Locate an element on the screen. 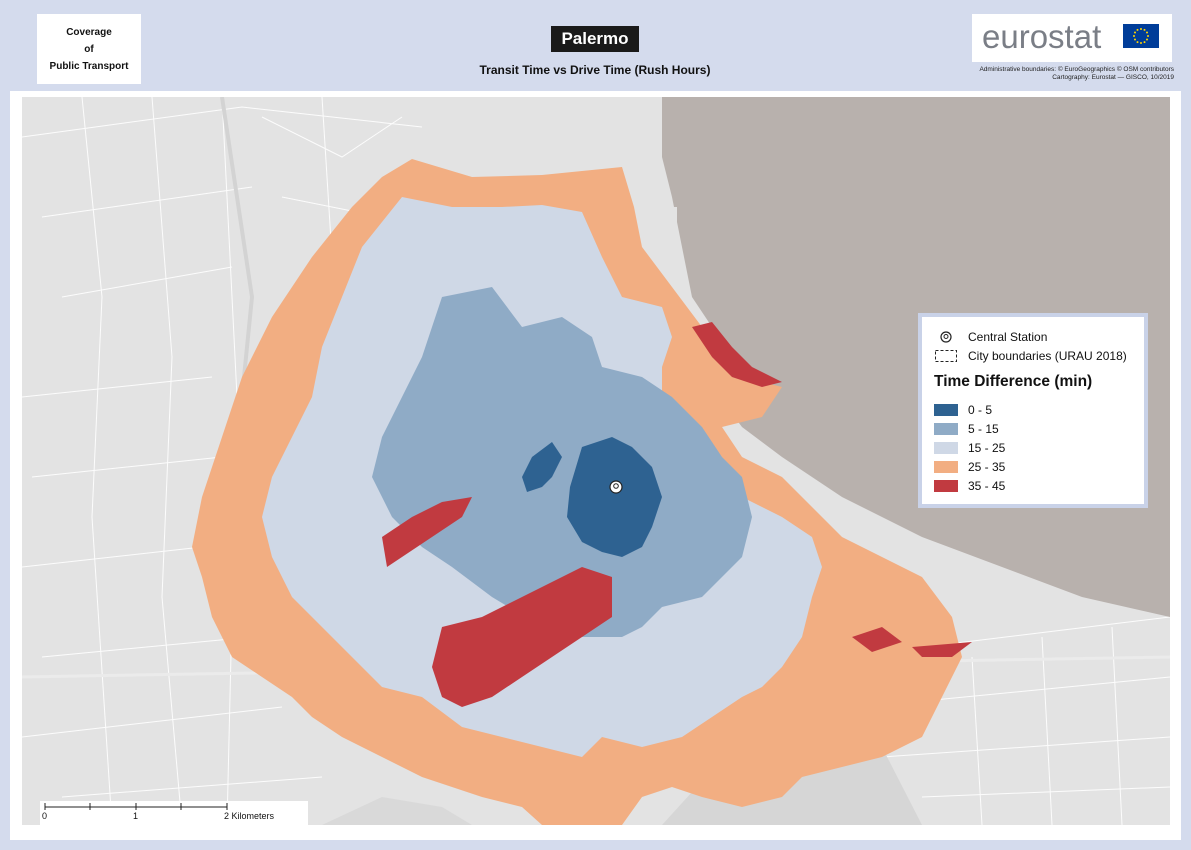 This screenshot has width=1191, height=850. city-title: Palermo is located at coordinates (595, 39).